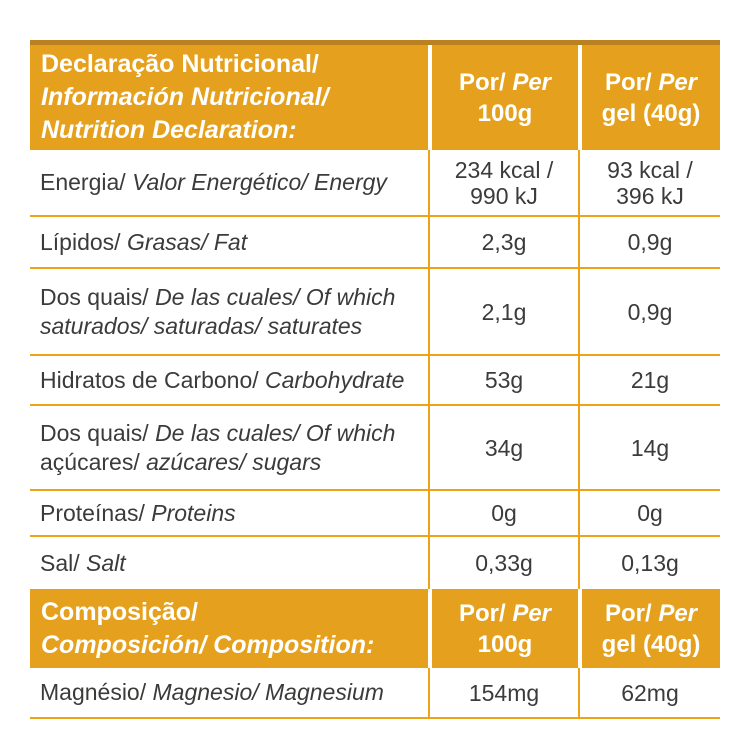 Image resolution: width=750 pixels, height=750 pixels. Describe the element at coordinates (503, 182) in the screenshot. I see `value-energy-per-100g: 234 kcal /990 kJ` at that location.